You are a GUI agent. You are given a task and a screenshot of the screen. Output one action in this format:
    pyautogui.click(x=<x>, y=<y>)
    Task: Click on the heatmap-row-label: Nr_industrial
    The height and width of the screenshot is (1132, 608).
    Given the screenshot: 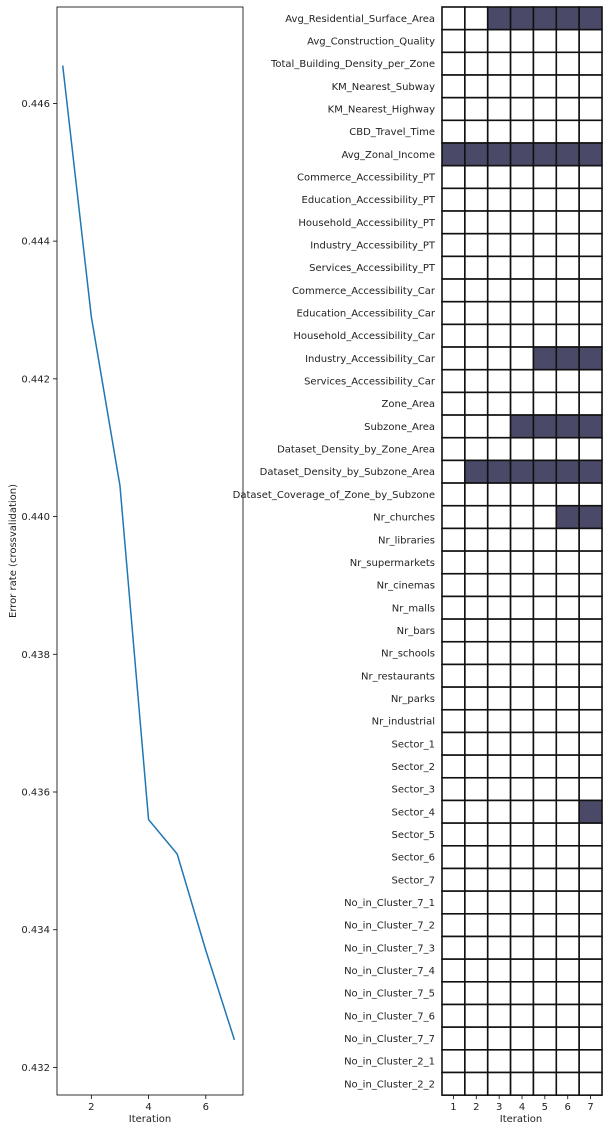 What is the action you would take?
    pyautogui.click(x=403, y=722)
    